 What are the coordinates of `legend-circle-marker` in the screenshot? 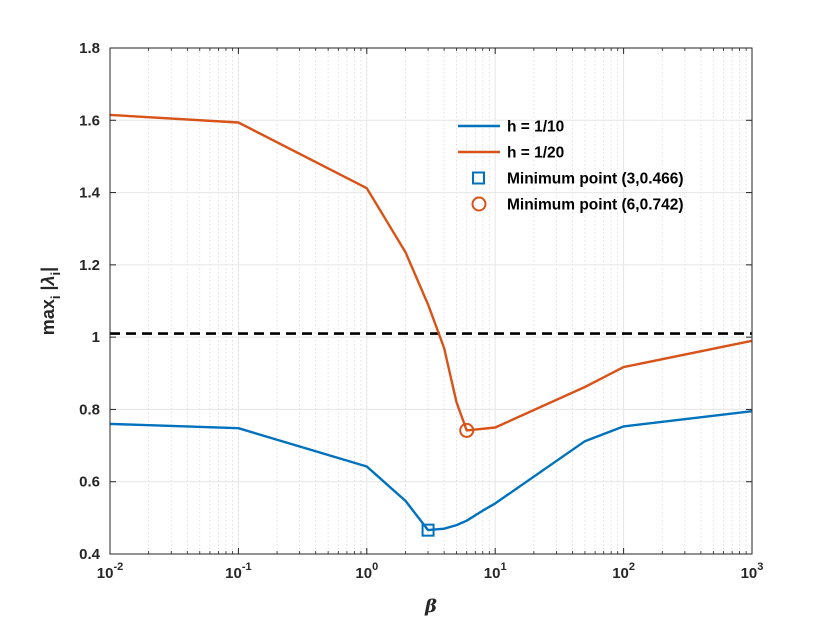 It's located at (479, 204).